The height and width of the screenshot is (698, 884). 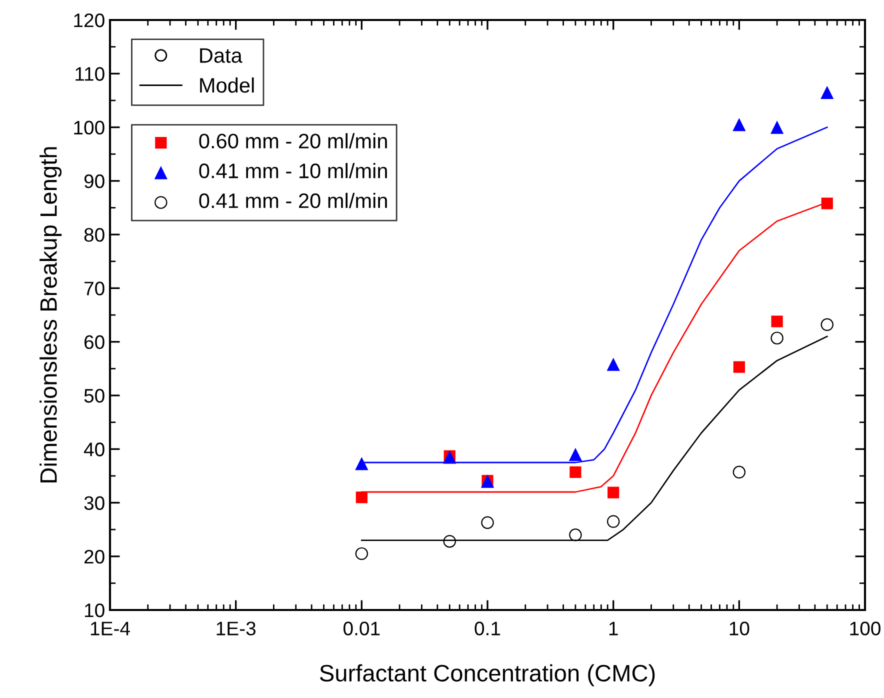 What do you see at coordinates (865, 629) in the screenshot?
I see `x-tick-label: 100` at bounding box center [865, 629].